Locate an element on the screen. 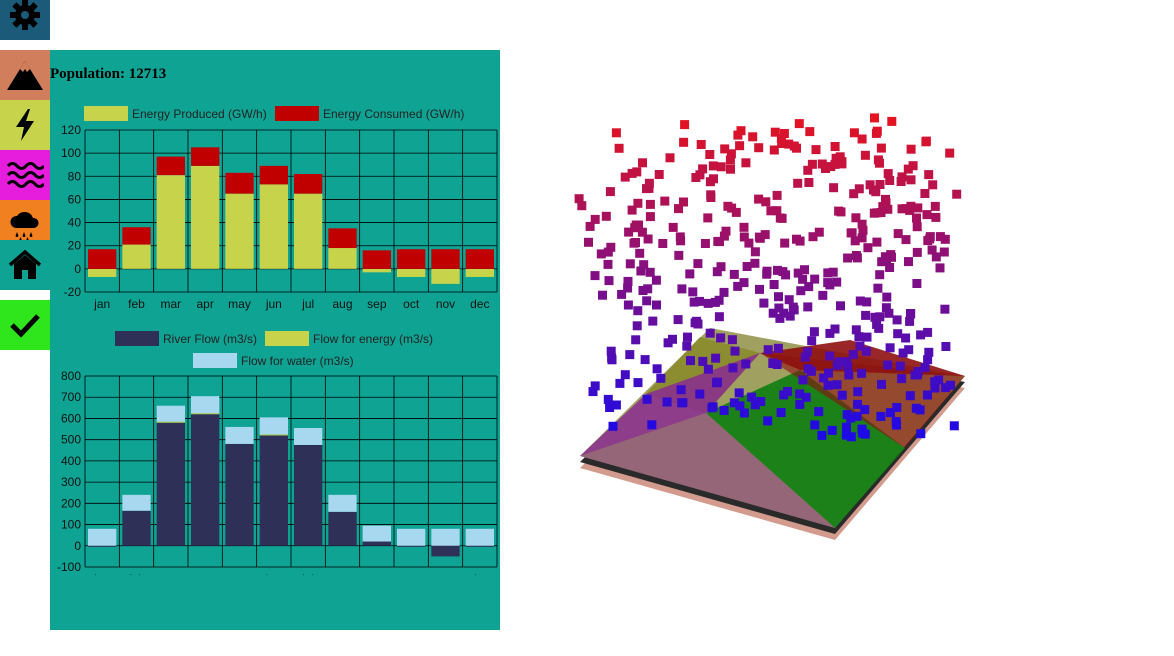  x-tick-label: may is located at coordinates (239, 573).